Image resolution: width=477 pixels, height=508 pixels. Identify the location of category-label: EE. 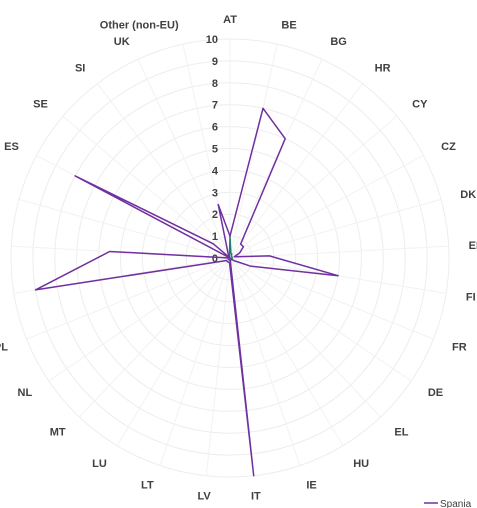
(473, 246).